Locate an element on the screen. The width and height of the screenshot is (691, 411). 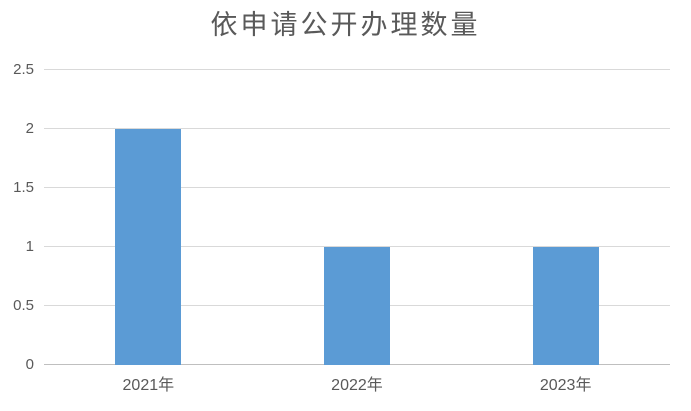
y-axis-tick-label: 0.5 is located at coordinates (23, 305).